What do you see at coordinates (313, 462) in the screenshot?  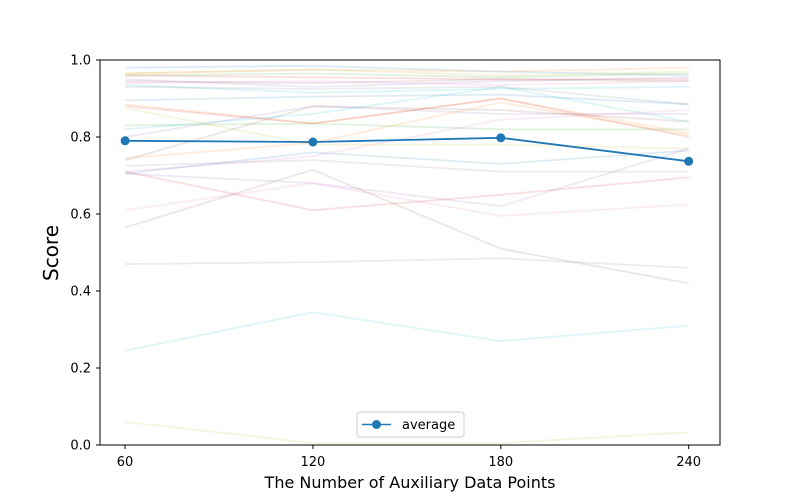 I see `x-tick-label-120: 120` at bounding box center [313, 462].